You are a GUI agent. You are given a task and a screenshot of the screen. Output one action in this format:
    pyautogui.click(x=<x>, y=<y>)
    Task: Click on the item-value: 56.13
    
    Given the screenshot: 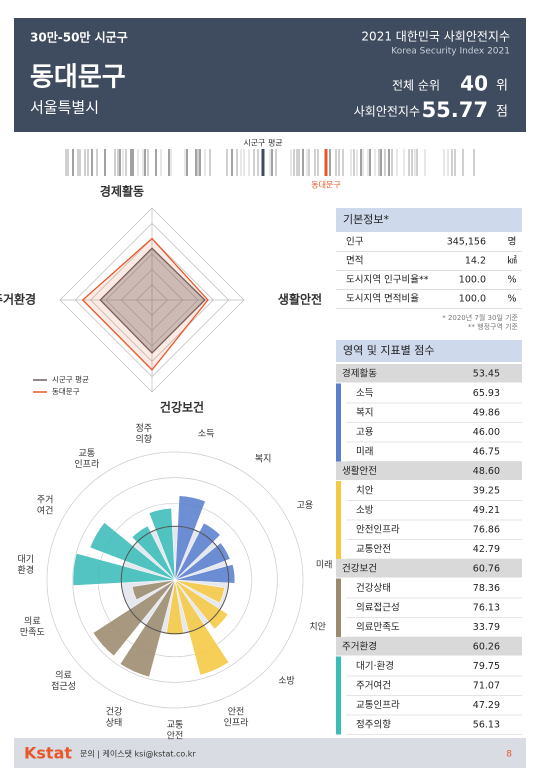 What is the action you would take?
    pyautogui.click(x=486, y=724)
    